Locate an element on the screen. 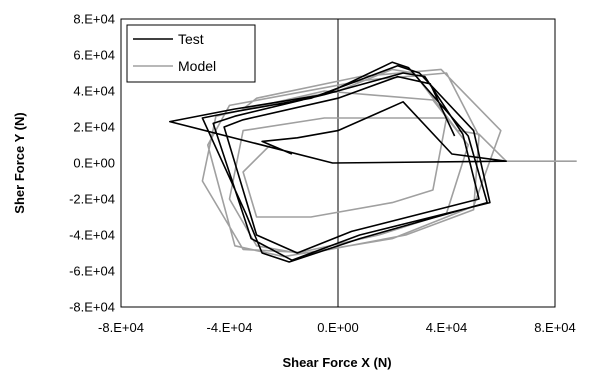 This screenshot has height=374, width=594. y-tick-label: 8.E+04 is located at coordinates (94, 19).